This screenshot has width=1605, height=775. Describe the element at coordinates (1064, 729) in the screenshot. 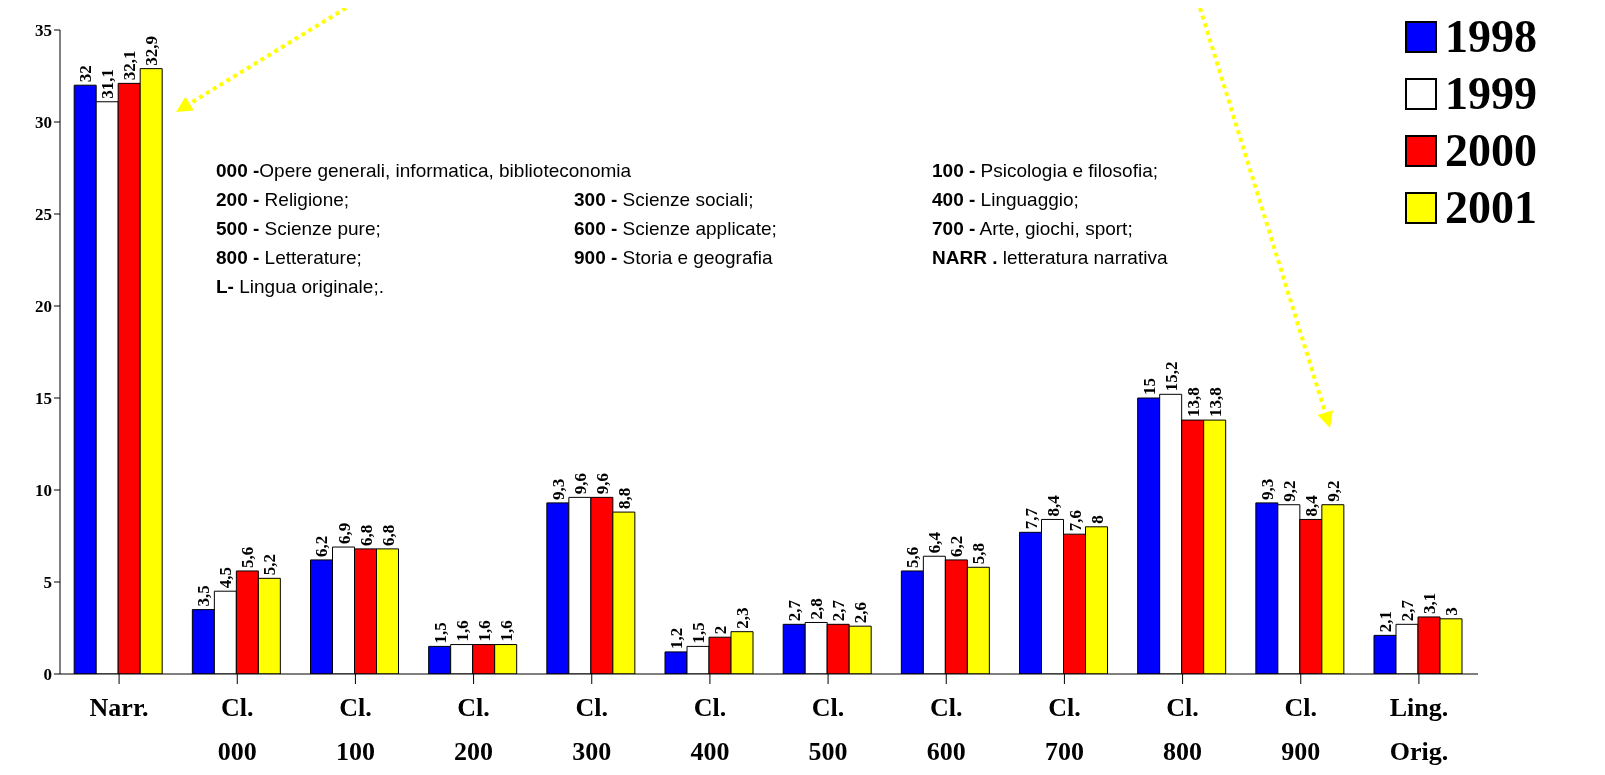

I see `x-tick-label: Cl. 700` at that location.